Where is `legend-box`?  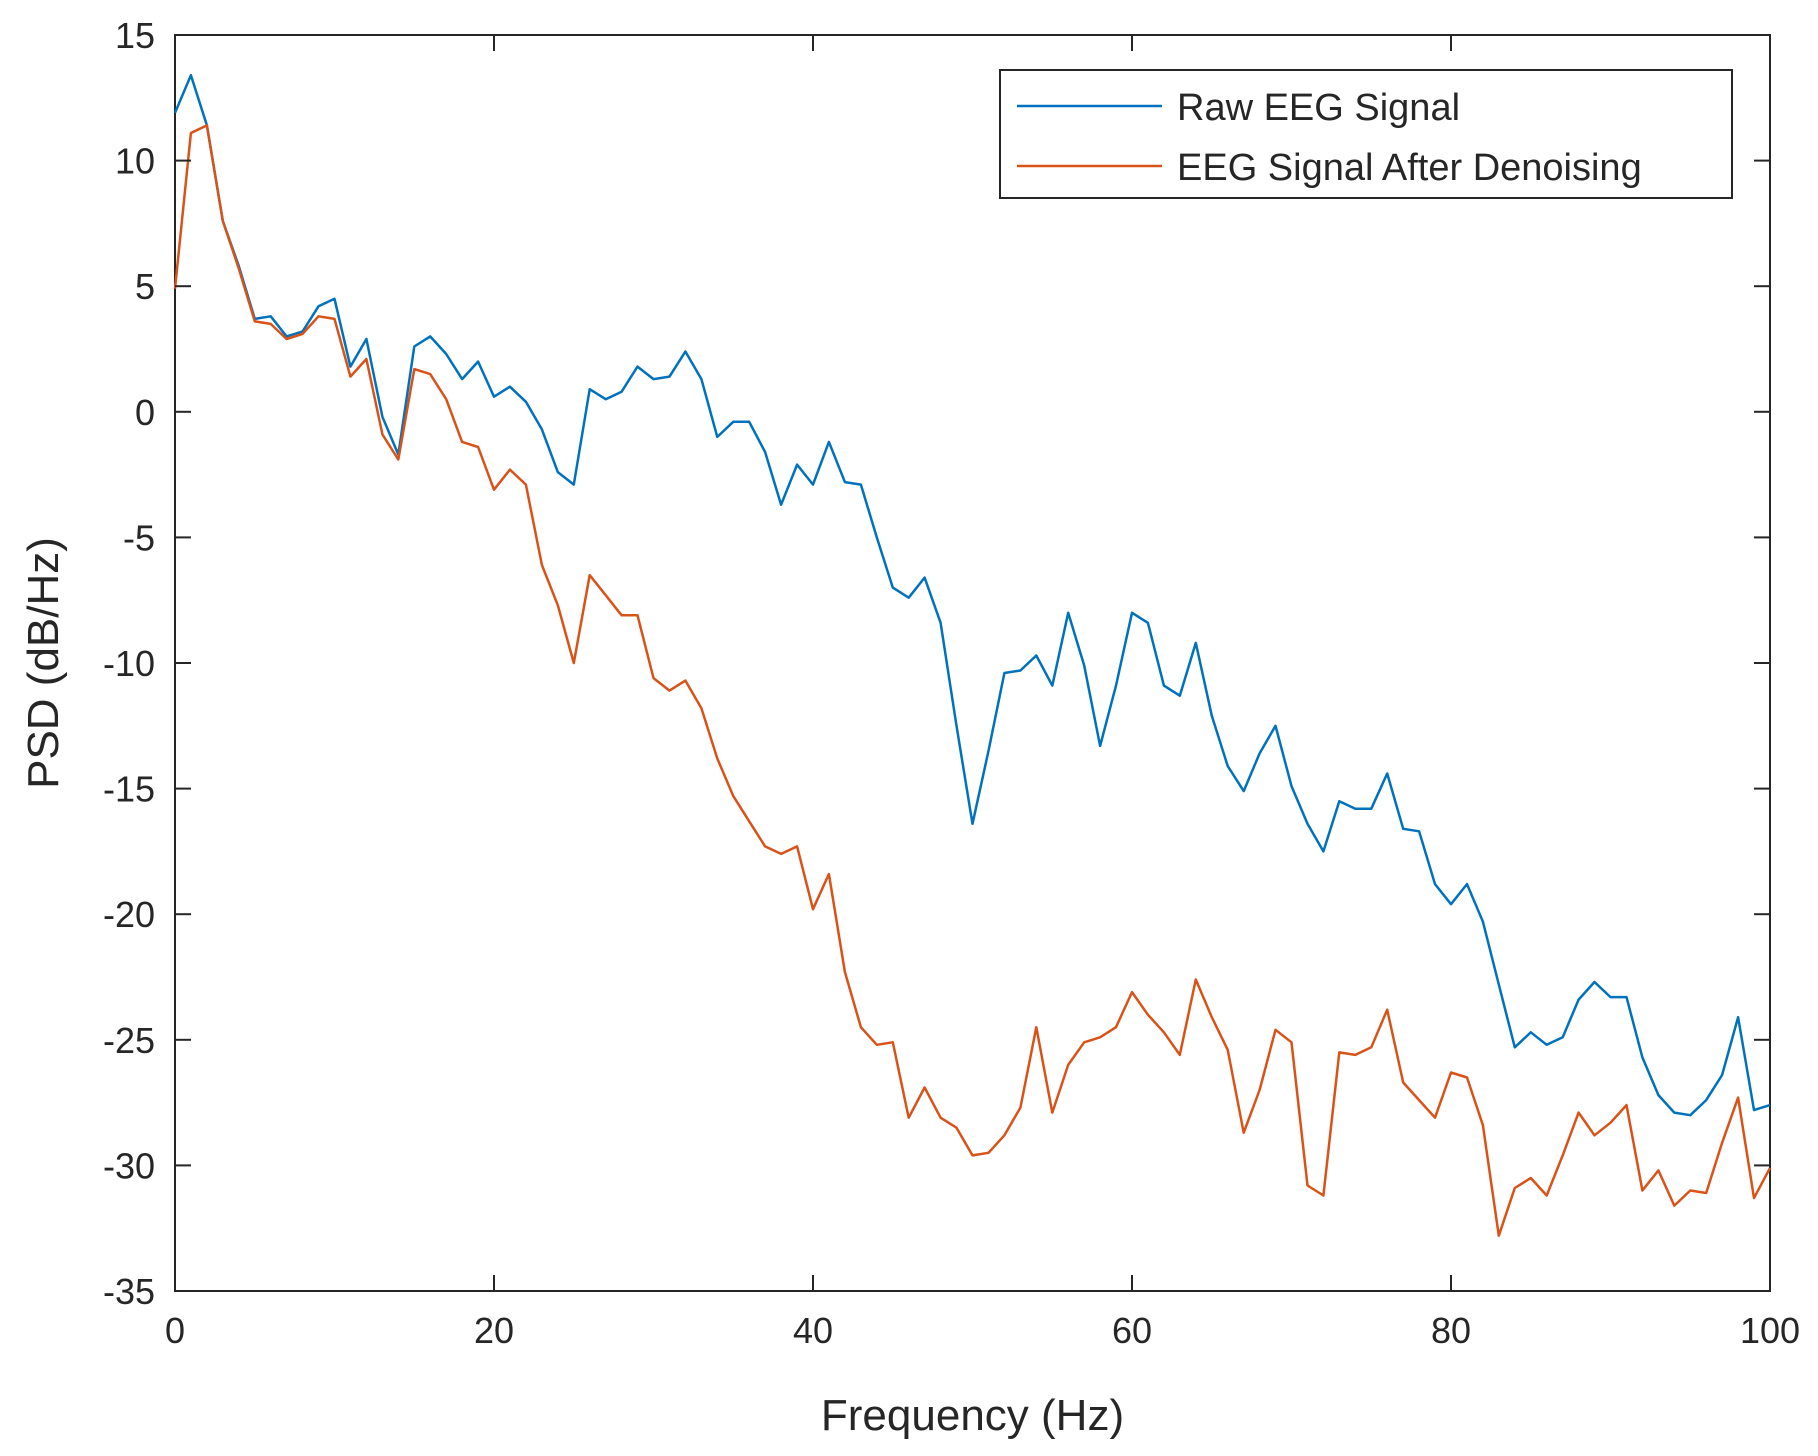 legend-box is located at coordinates (1366, 134).